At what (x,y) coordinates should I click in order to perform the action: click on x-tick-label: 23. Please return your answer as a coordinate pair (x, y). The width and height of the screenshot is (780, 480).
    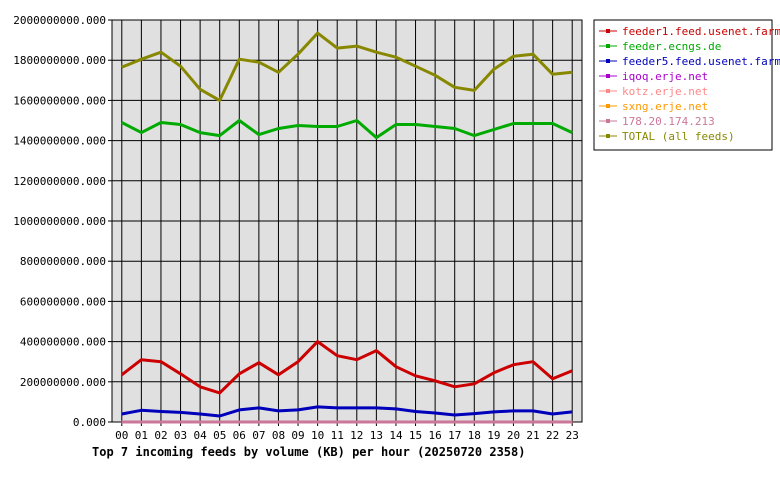
    Looking at the image, I should click on (572, 435).